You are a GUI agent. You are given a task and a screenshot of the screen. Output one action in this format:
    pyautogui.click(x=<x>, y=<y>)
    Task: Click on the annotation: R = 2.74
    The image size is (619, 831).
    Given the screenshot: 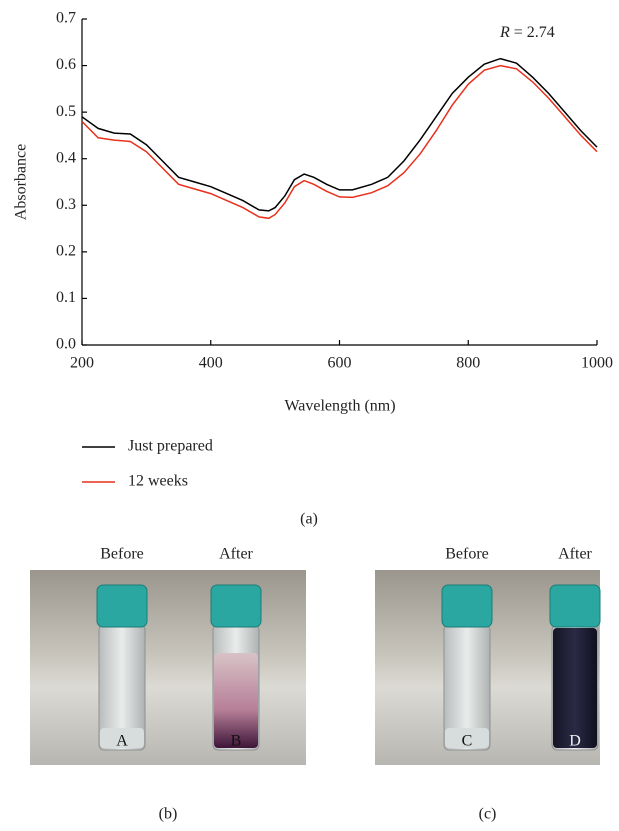 What is the action you would take?
    pyautogui.click(x=527, y=32)
    